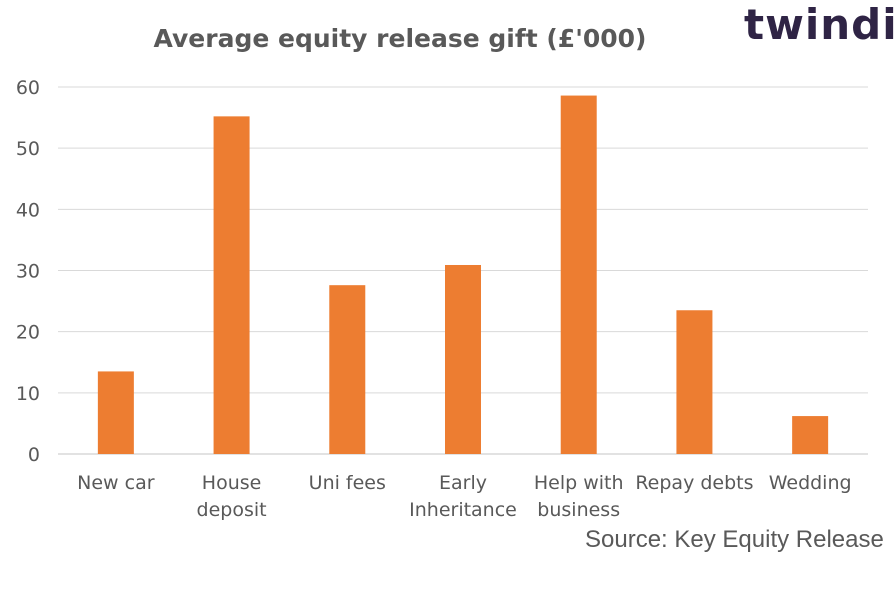 The width and height of the screenshot is (896, 598). What do you see at coordinates (116, 483) in the screenshot?
I see `x-category-label: New car` at bounding box center [116, 483].